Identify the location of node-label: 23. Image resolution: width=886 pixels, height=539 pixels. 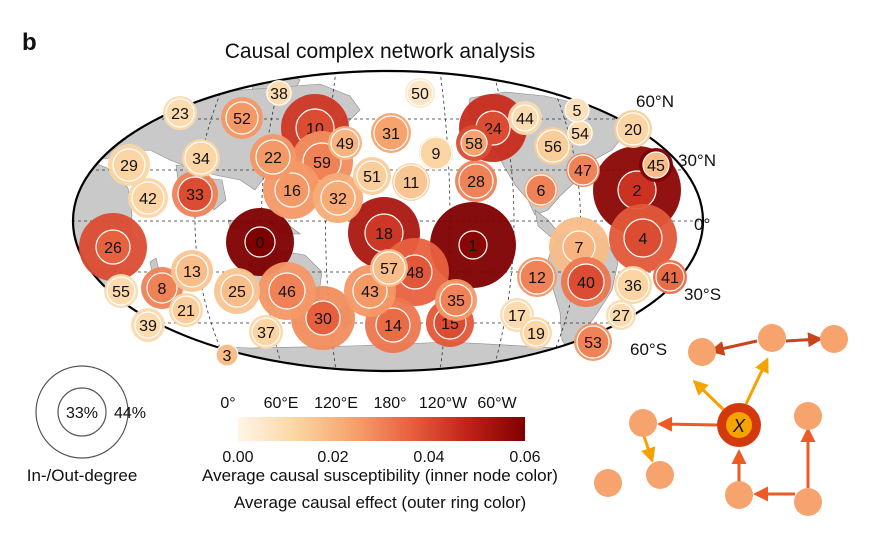
(180, 114).